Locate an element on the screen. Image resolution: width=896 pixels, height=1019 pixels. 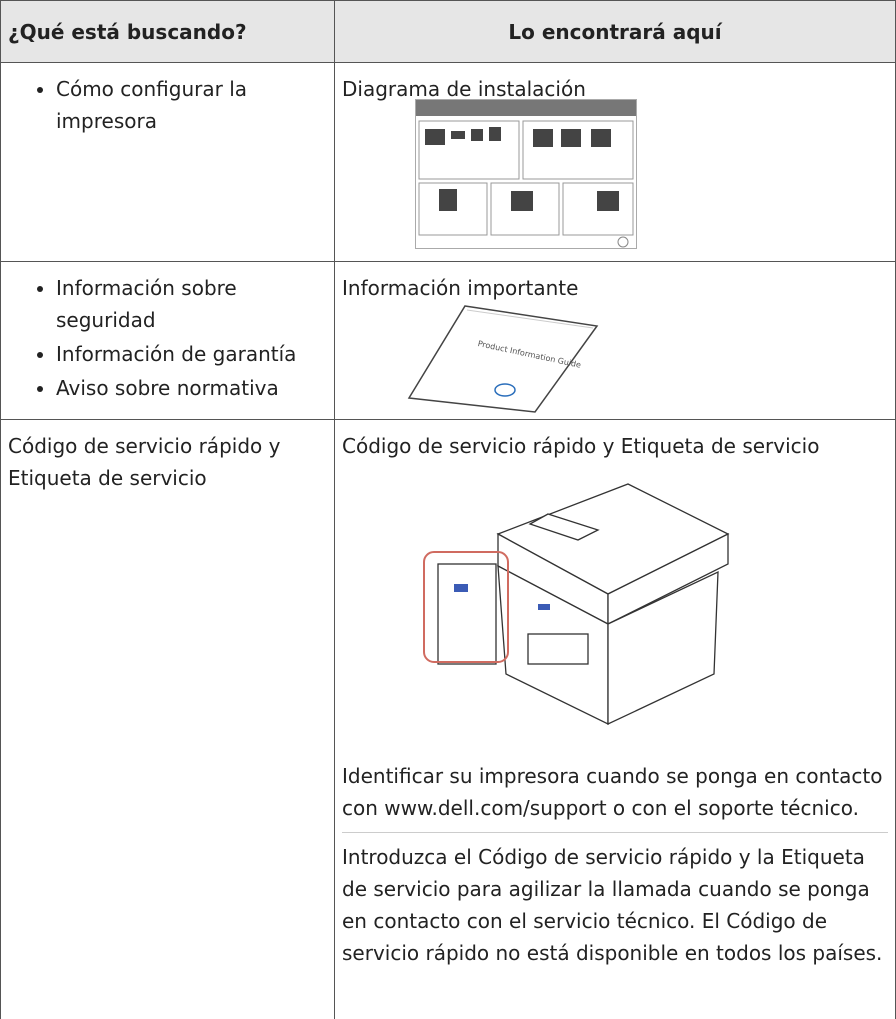
bullet: Información de garantía is located at coordinates (186, 354).